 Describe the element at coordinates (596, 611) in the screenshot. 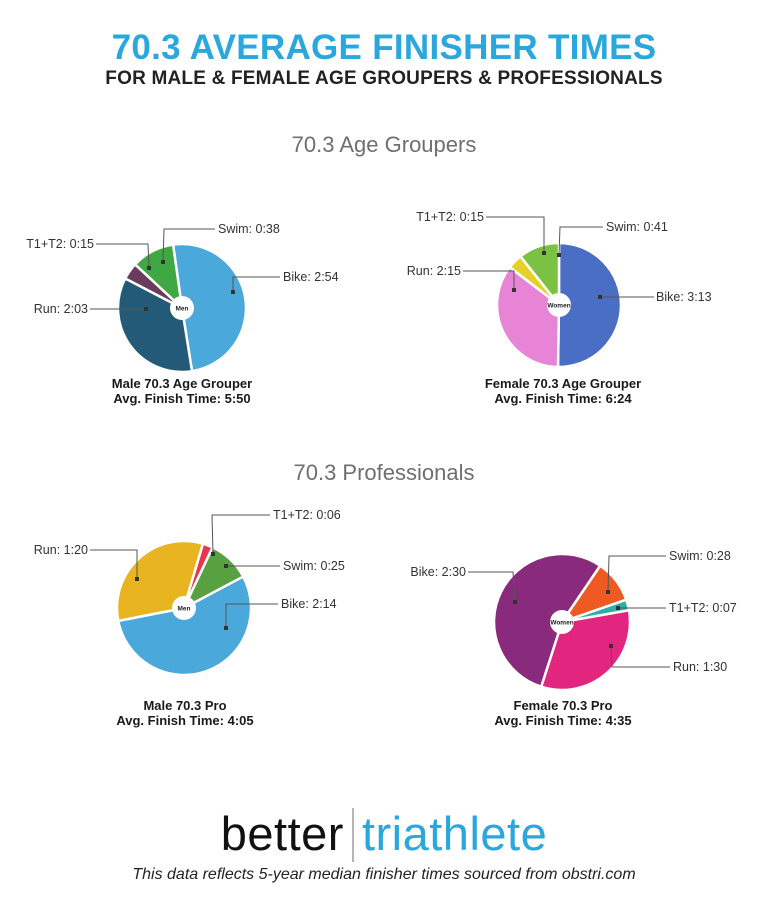

I see `pie-slice-t1-t2` at that location.